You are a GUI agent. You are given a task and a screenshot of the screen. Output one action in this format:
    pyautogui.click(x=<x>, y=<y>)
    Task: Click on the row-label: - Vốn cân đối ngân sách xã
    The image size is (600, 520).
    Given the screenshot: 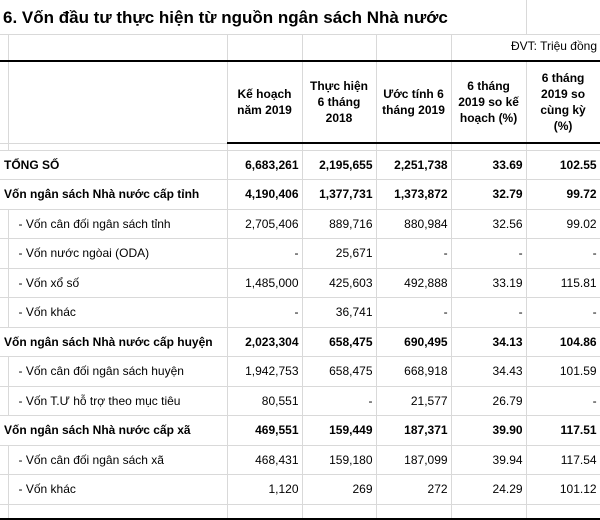 What is the action you would take?
    pyautogui.click(x=118, y=460)
    